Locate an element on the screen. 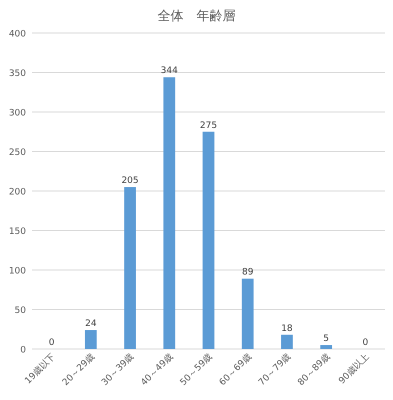 The width and height of the screenshot is (393, 400). x-tick-label: 60～69歳 is located at coordinates (235, 369).